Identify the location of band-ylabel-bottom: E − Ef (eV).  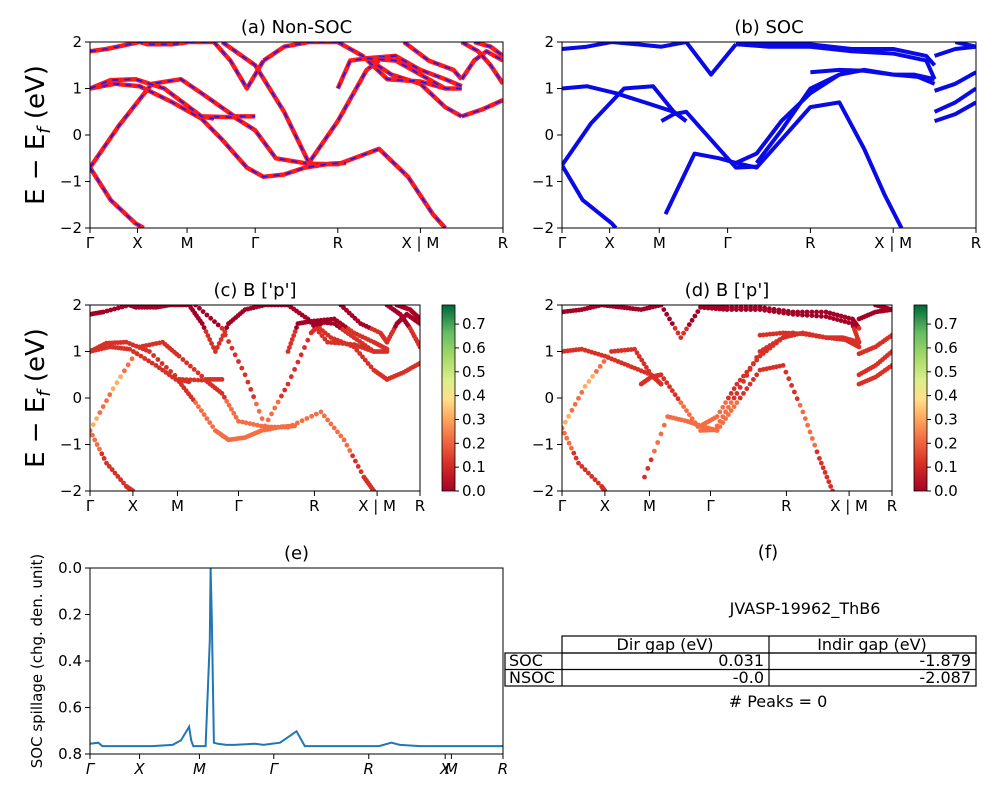
(38, 398).